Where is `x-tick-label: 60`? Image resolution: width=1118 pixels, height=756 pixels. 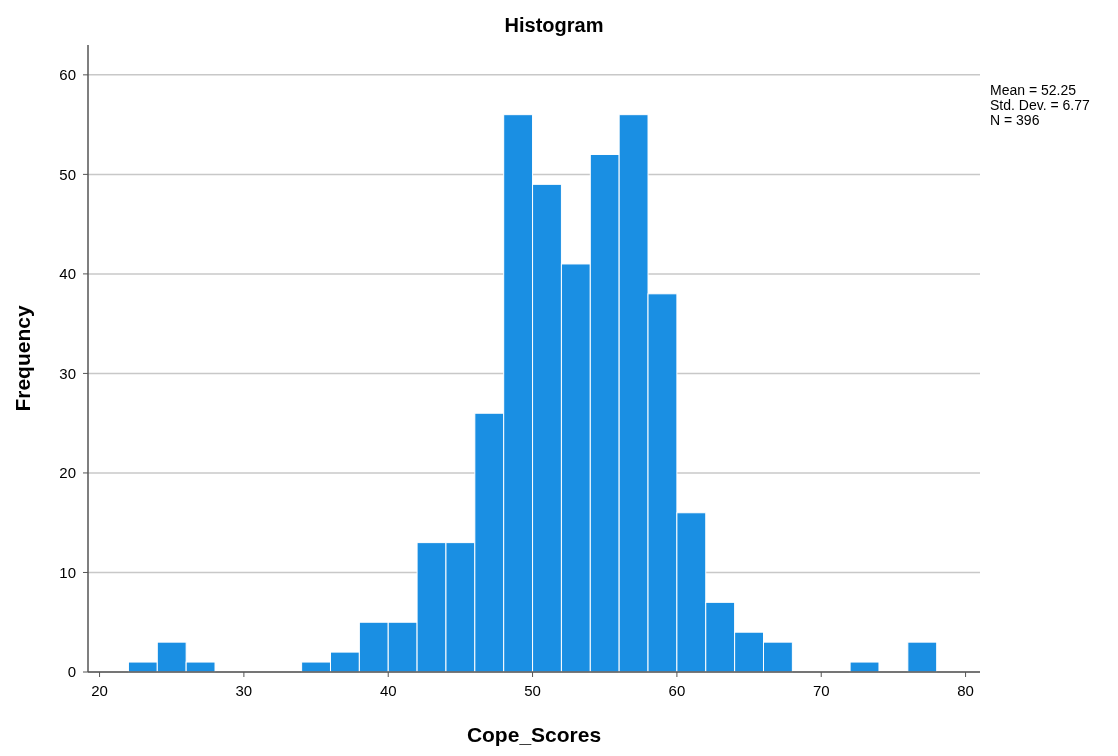
x-tick-label: 60 is located at coordinates (677, 690).